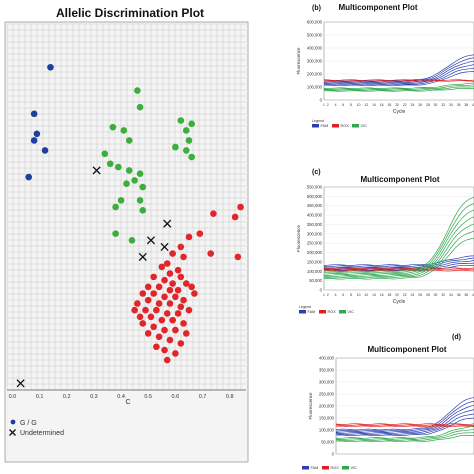 The width and height of the screenshot is (474, 474). What do you see at coordinates (377, 7) in the screenshot?
I see `panel-b-title: Multicomponent Plot` at bounding box center [377, 7].